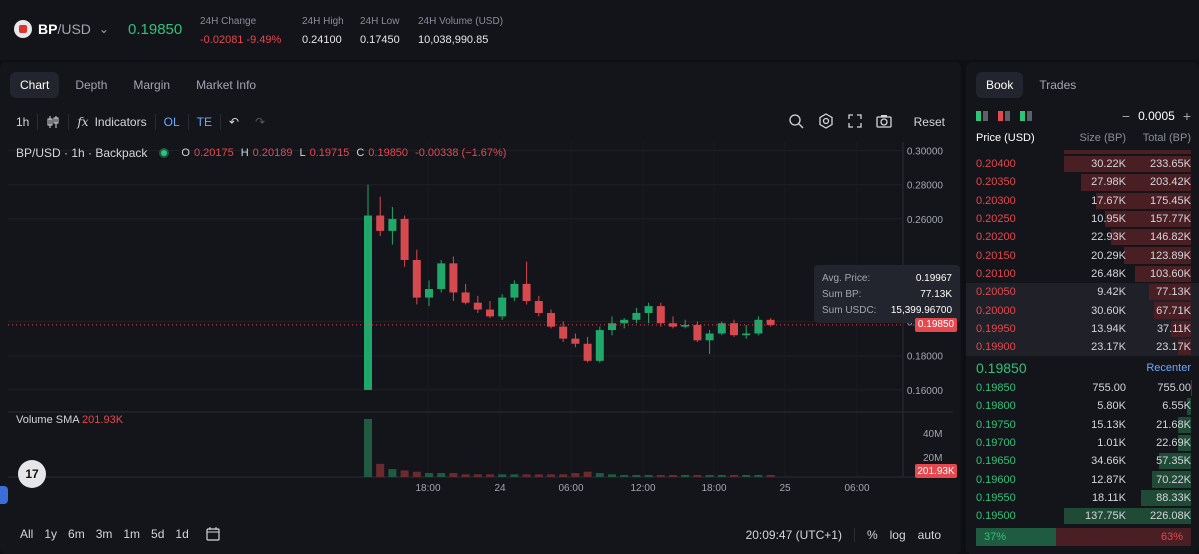 The image size is (1199, 554). I want to click on range-1d: 1d, so click(182, 533).